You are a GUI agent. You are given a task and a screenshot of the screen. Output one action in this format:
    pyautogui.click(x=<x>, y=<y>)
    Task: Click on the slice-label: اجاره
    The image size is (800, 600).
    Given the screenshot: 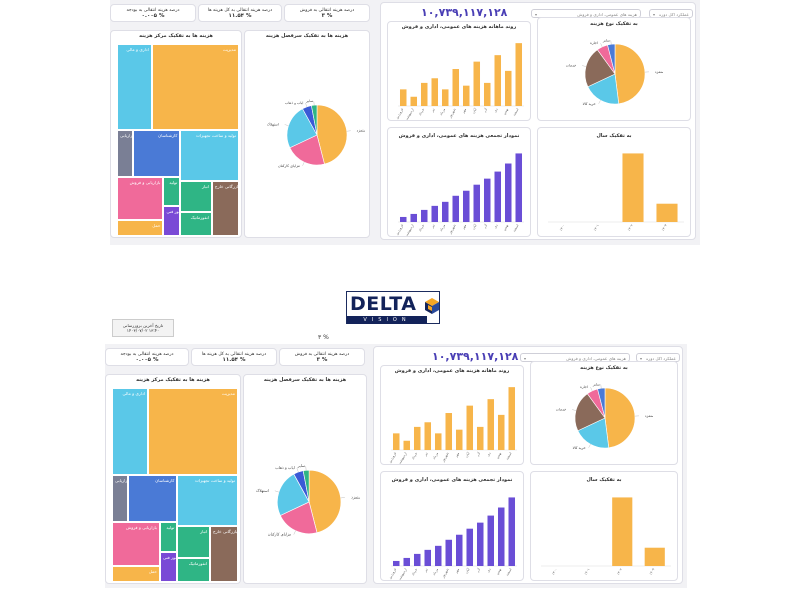 What is the action you would take?
    pyautogui.click(x=594, y=43)
    